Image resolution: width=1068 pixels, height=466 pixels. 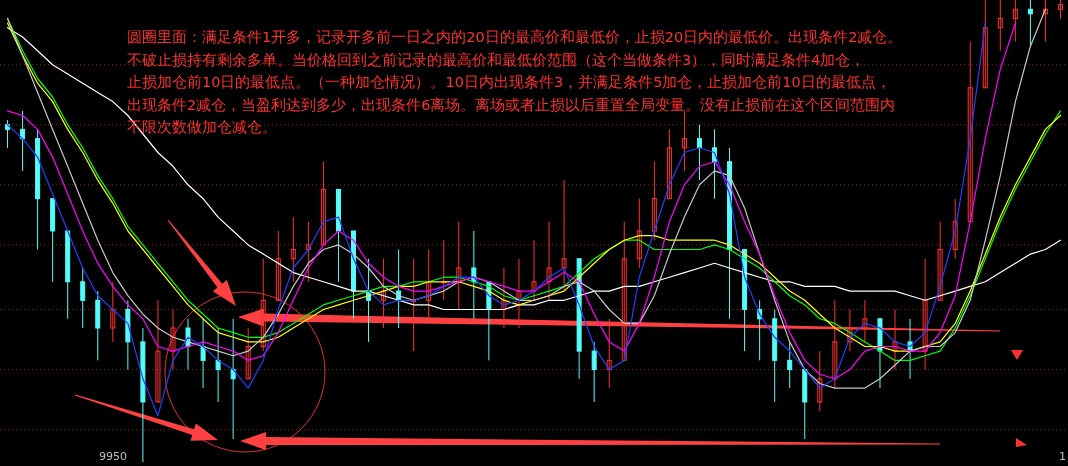 I want to click on annotation: 不破止损持有剩余多单。当价格回到之前记录的最高价和最低价范围（这个当做条件3），同时满足条件4加仓，, so click(x=496, y=59).